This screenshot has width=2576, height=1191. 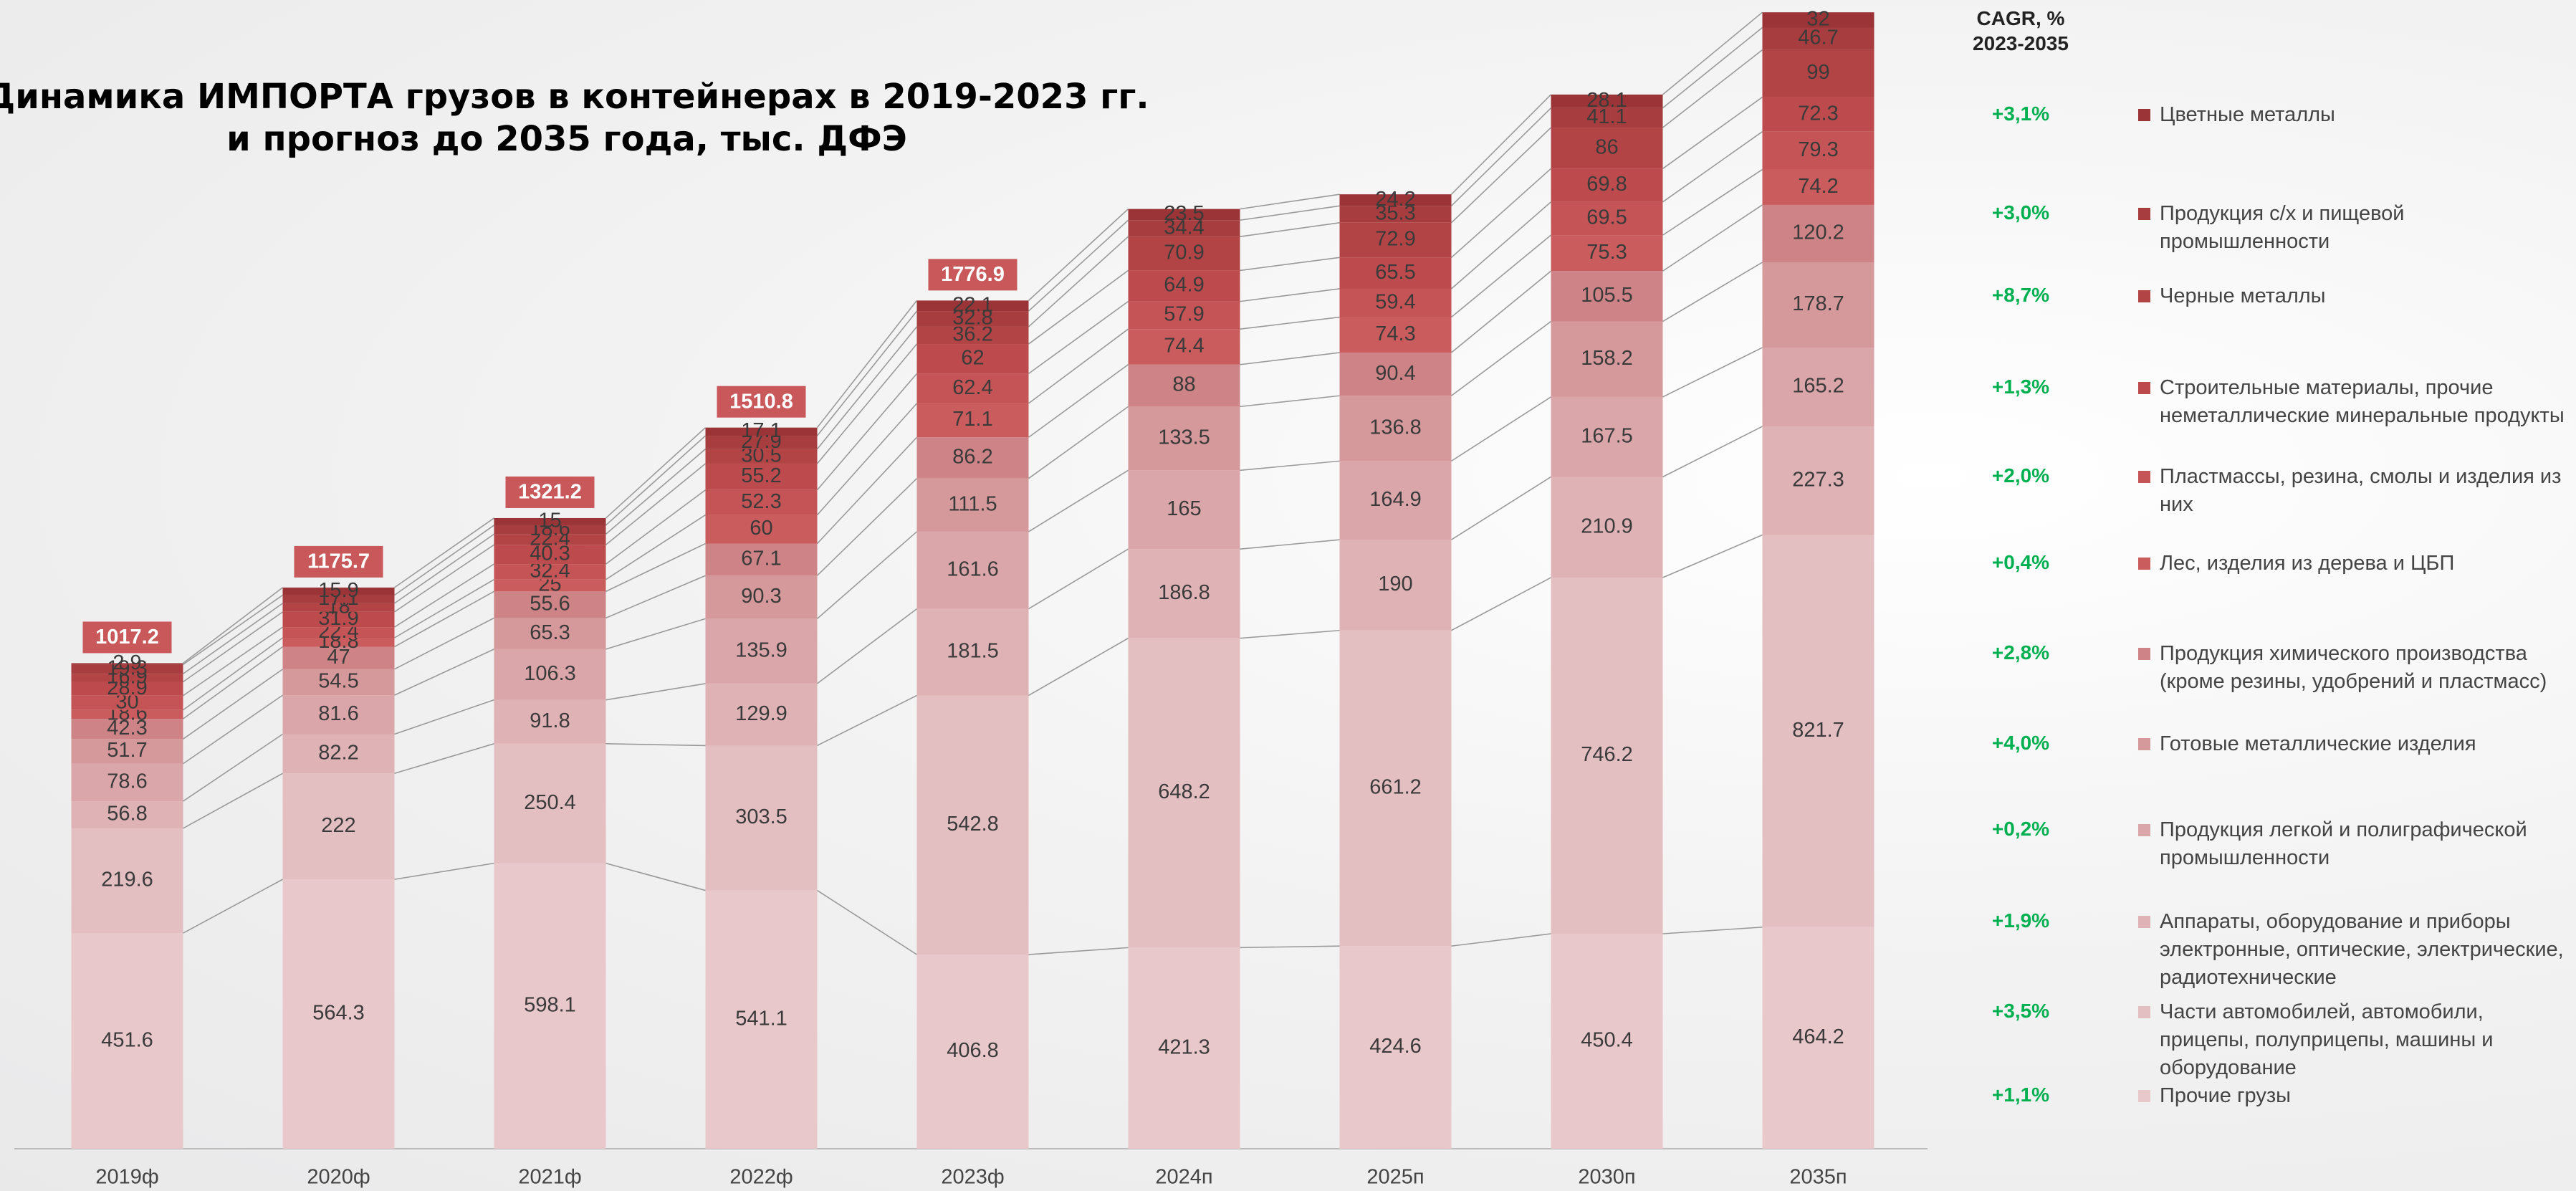 I want to click on value-label: 158.2, so click(x=1607, y=358).